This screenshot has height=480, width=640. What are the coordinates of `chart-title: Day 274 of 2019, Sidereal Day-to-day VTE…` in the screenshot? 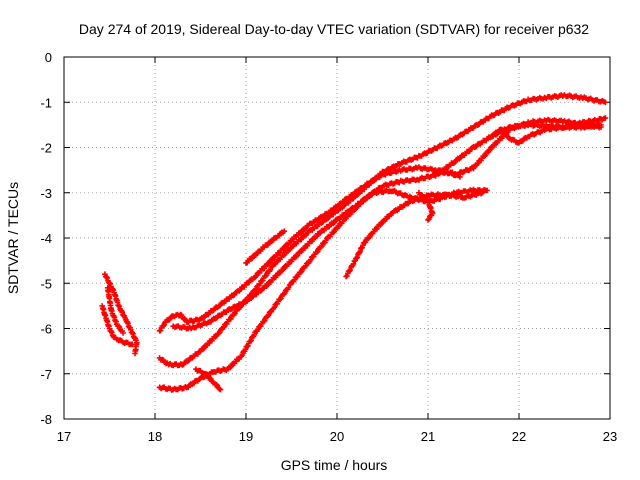 It's located at (334, 29).